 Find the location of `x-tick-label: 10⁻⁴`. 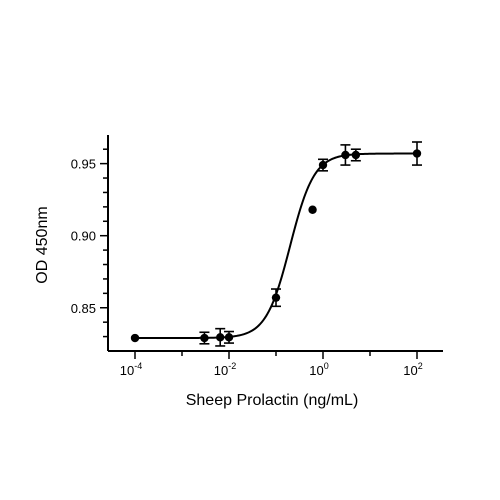

x-tick-label: 10⁻⁴ is located at coordinates (131, 369).